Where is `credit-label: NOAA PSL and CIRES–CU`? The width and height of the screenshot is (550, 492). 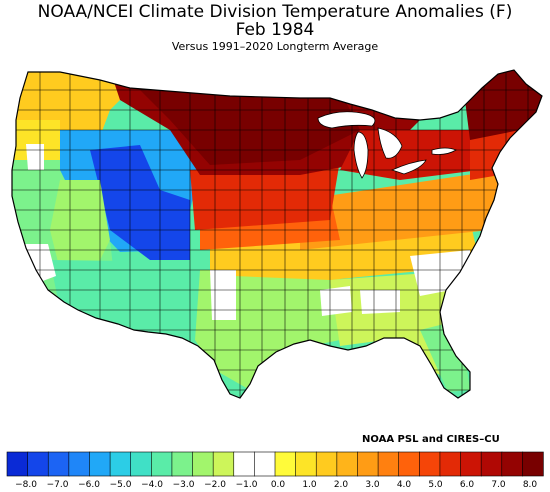 credit-label: NOAA PSL and CIRES–CU is located at coordinates (431, 439).